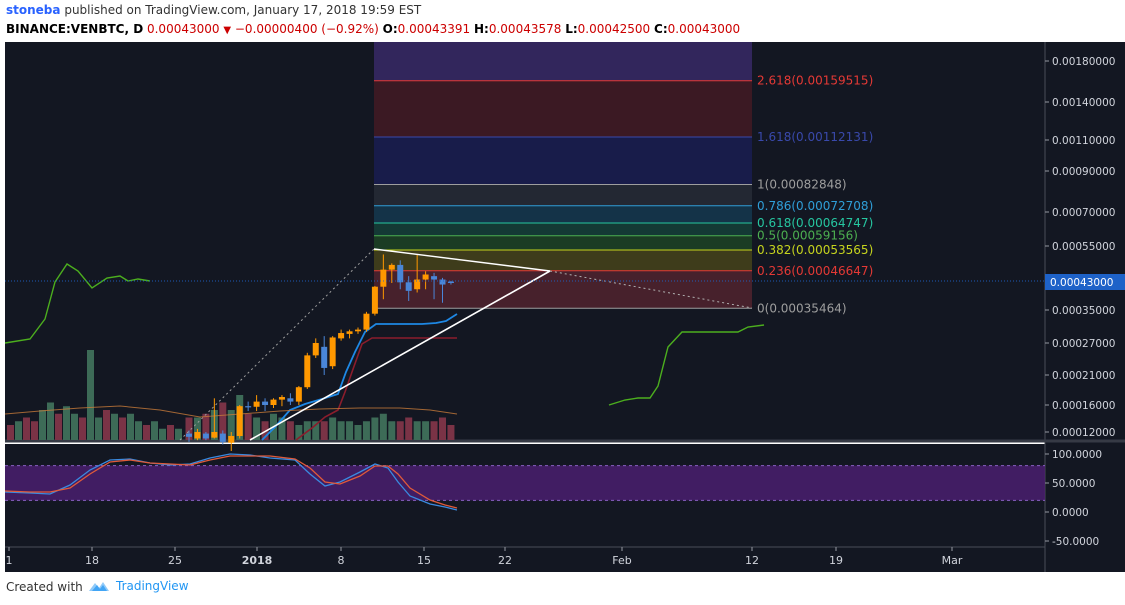 This screenshot has height=605, width=1125. What do you see at coordinates (1075, 542) in the screenshot?
I see `stoch-tick-label: -50.0000` at bounding box center [1075, 542].